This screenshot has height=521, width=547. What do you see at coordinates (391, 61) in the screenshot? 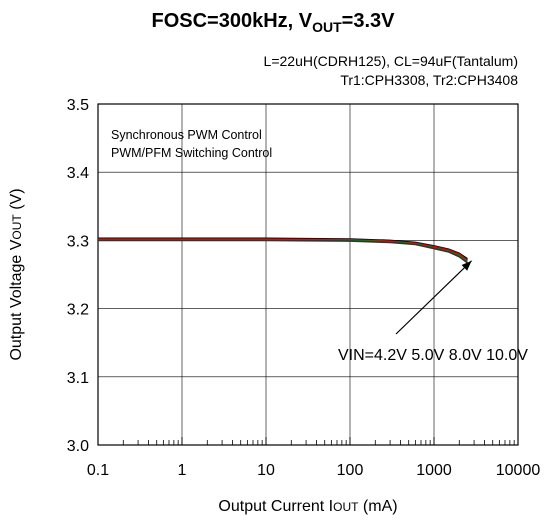
I see `chart-subtitle-line: L=22uH(CDRH125), CL=94uF(Tantalum)` at bounding box center [391, 61].